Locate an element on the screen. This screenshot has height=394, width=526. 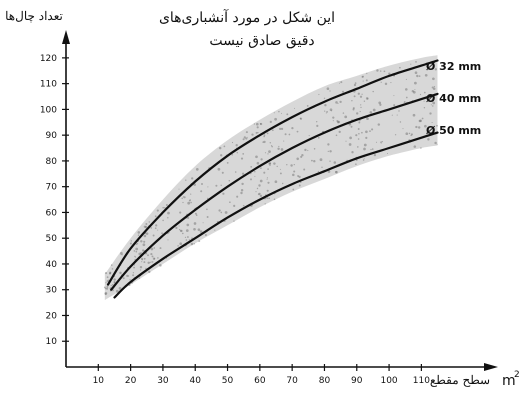
y-tick-label: 40 is located at coordinates (52, 265).